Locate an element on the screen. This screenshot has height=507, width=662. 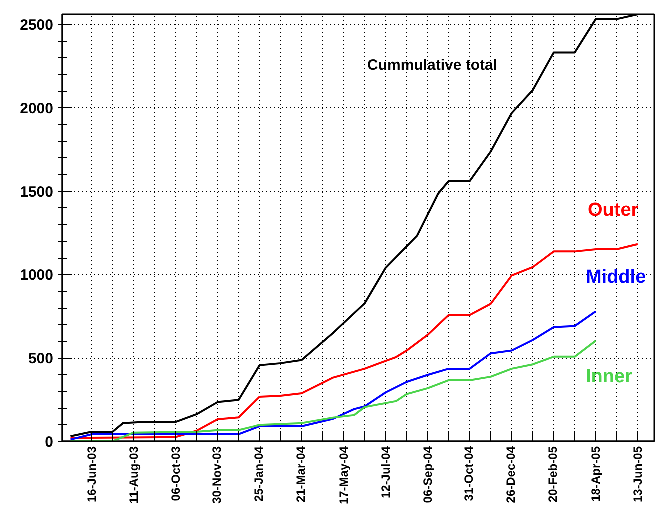
y-tick-label: 1000 is located at coordinates (37, 275).